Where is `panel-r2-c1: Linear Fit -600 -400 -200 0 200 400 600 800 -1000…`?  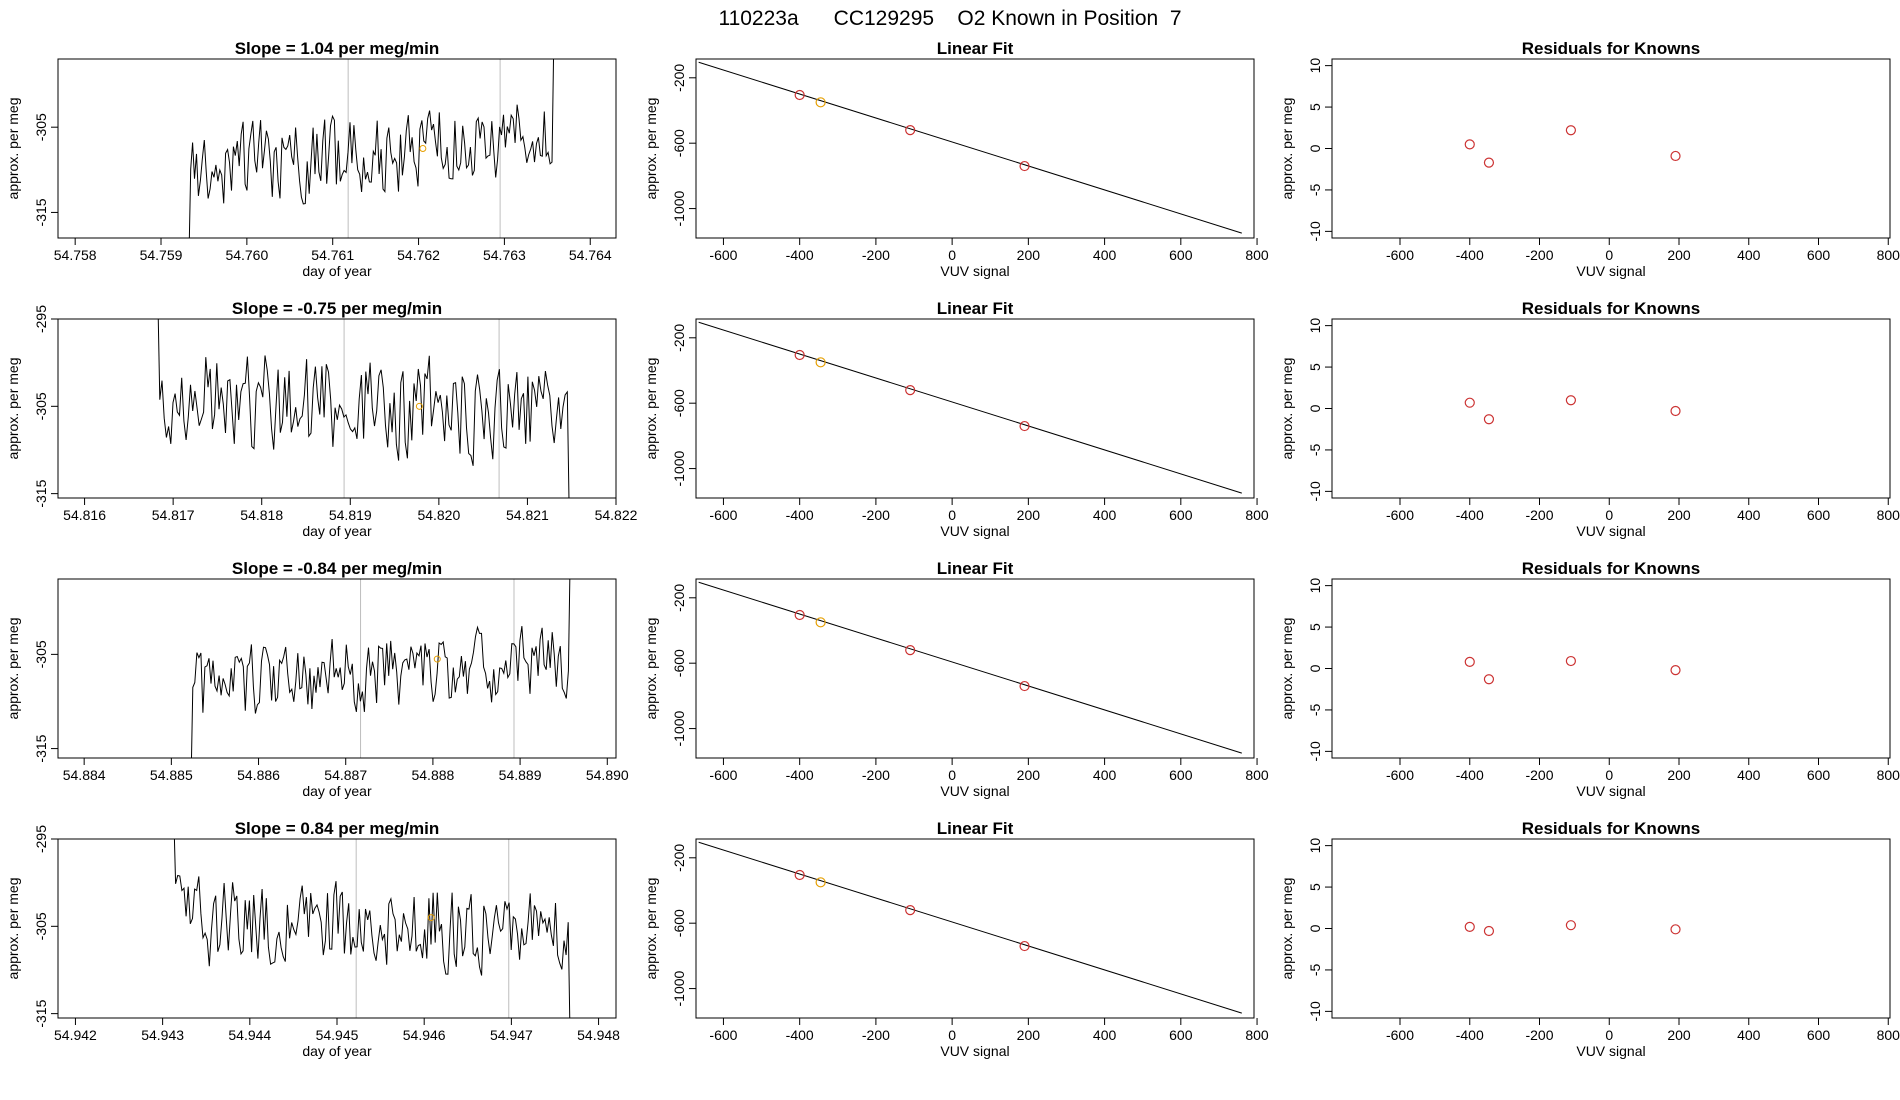 panel-r2-c1: Linear Fit -600 -400 -200 0 200 400 600 800 -1000… is located at coordinates (956, 679).